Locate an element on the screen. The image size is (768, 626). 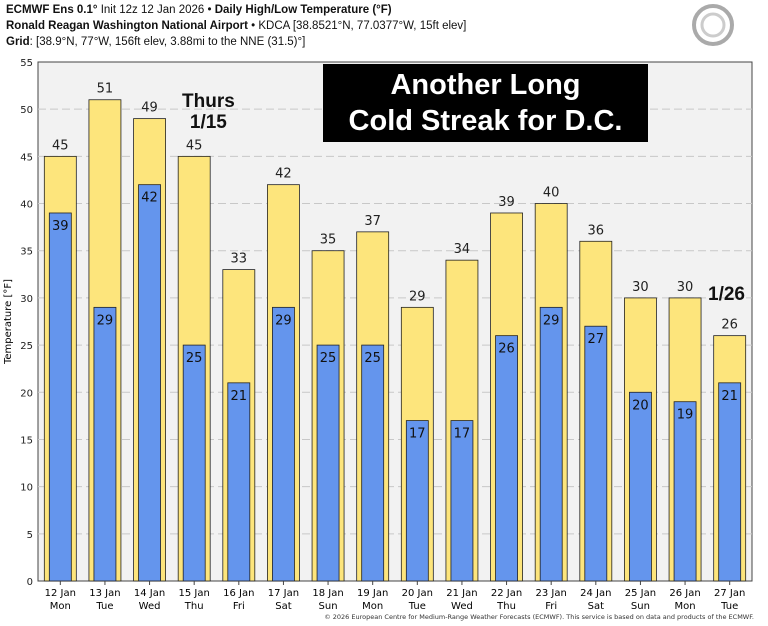
high-label: 29 is located at coordinates (417, 296).